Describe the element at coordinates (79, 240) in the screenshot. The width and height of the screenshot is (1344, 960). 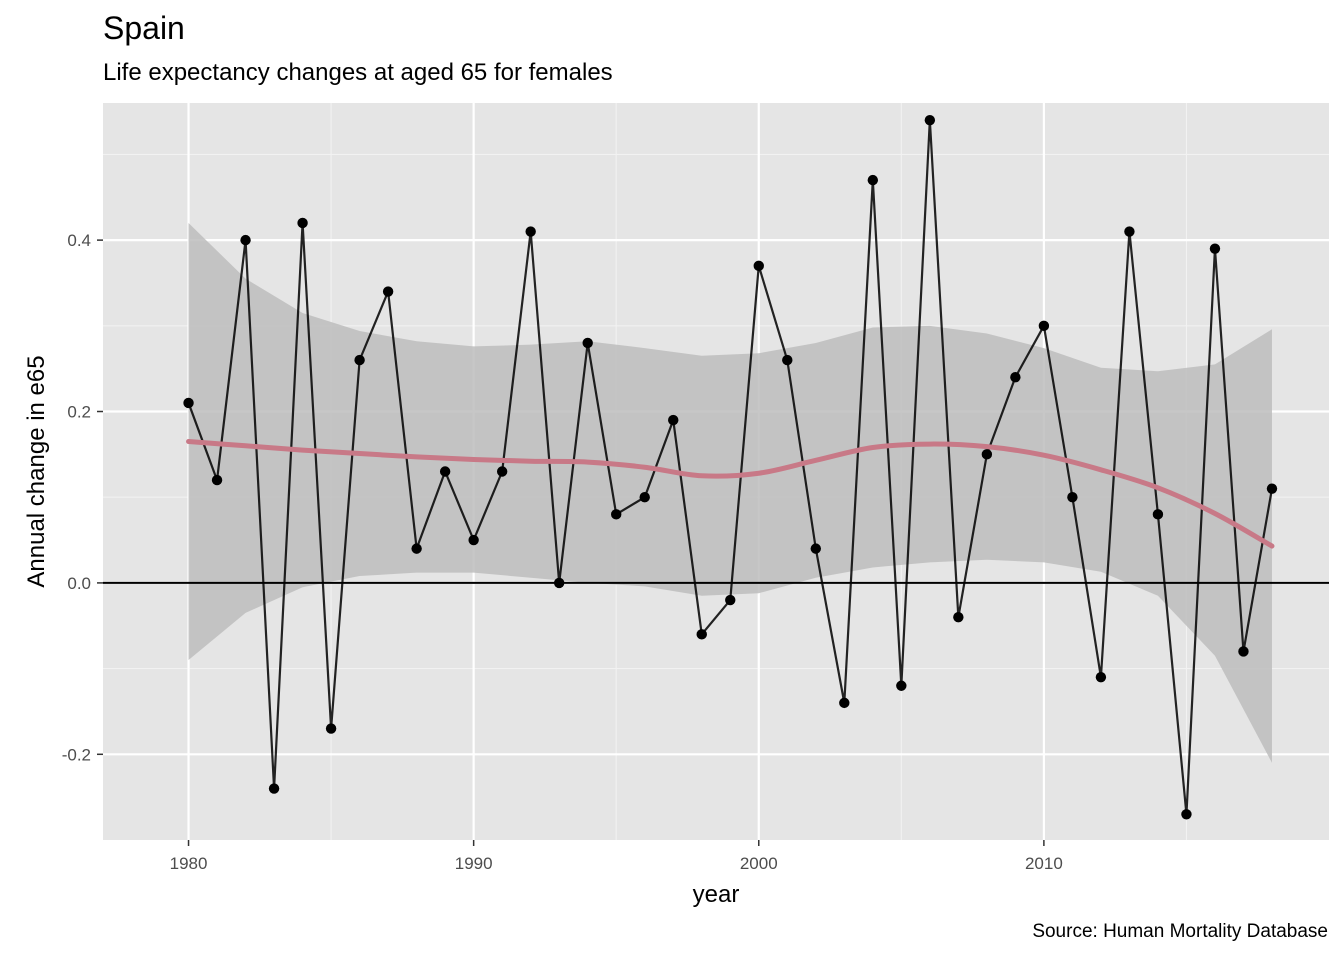
I see `y-tick-label: 0.4` at that location.